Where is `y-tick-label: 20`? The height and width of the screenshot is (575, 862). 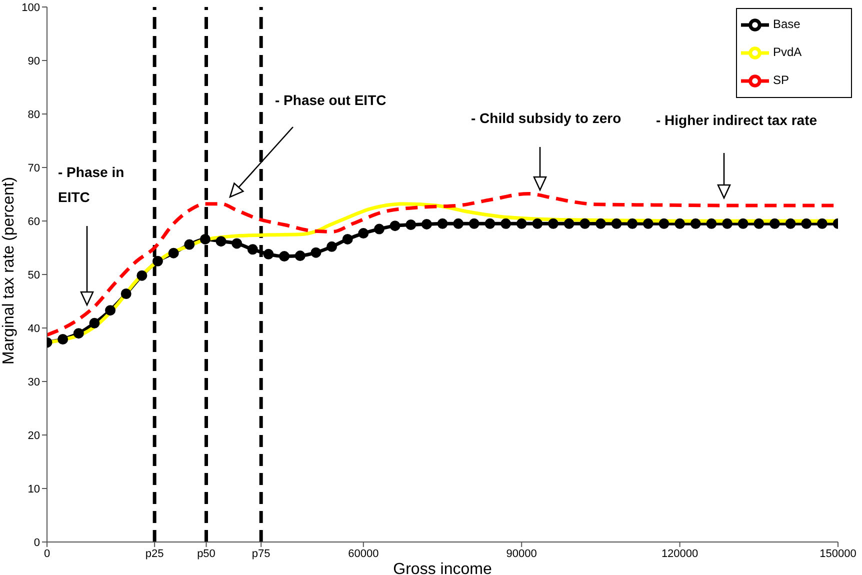
y-tick-label: 20 is located at coordinates (34, 436).